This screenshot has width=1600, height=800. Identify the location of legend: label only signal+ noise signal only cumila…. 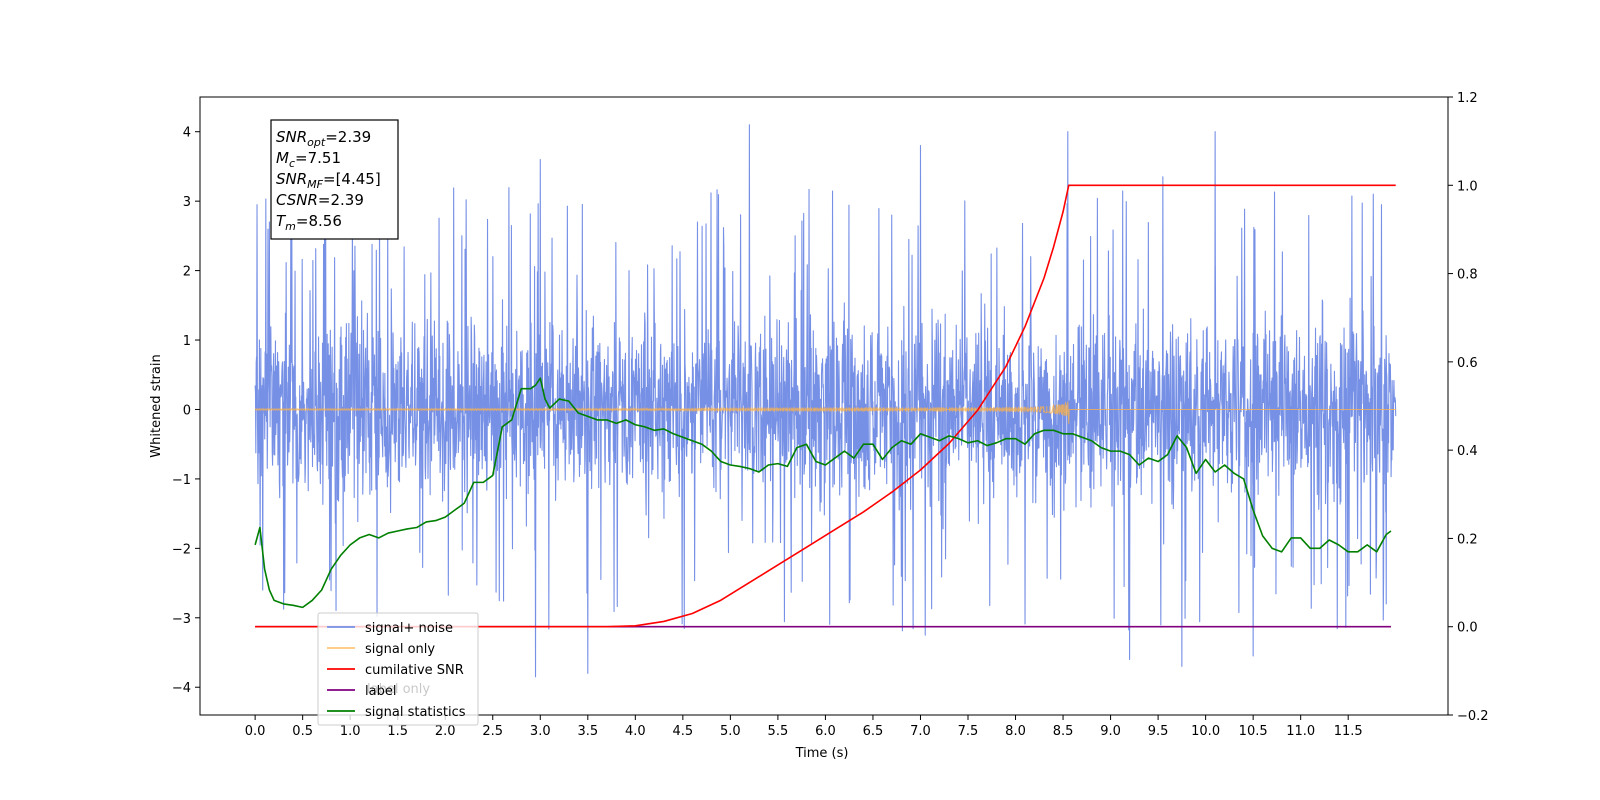
(398, 669).